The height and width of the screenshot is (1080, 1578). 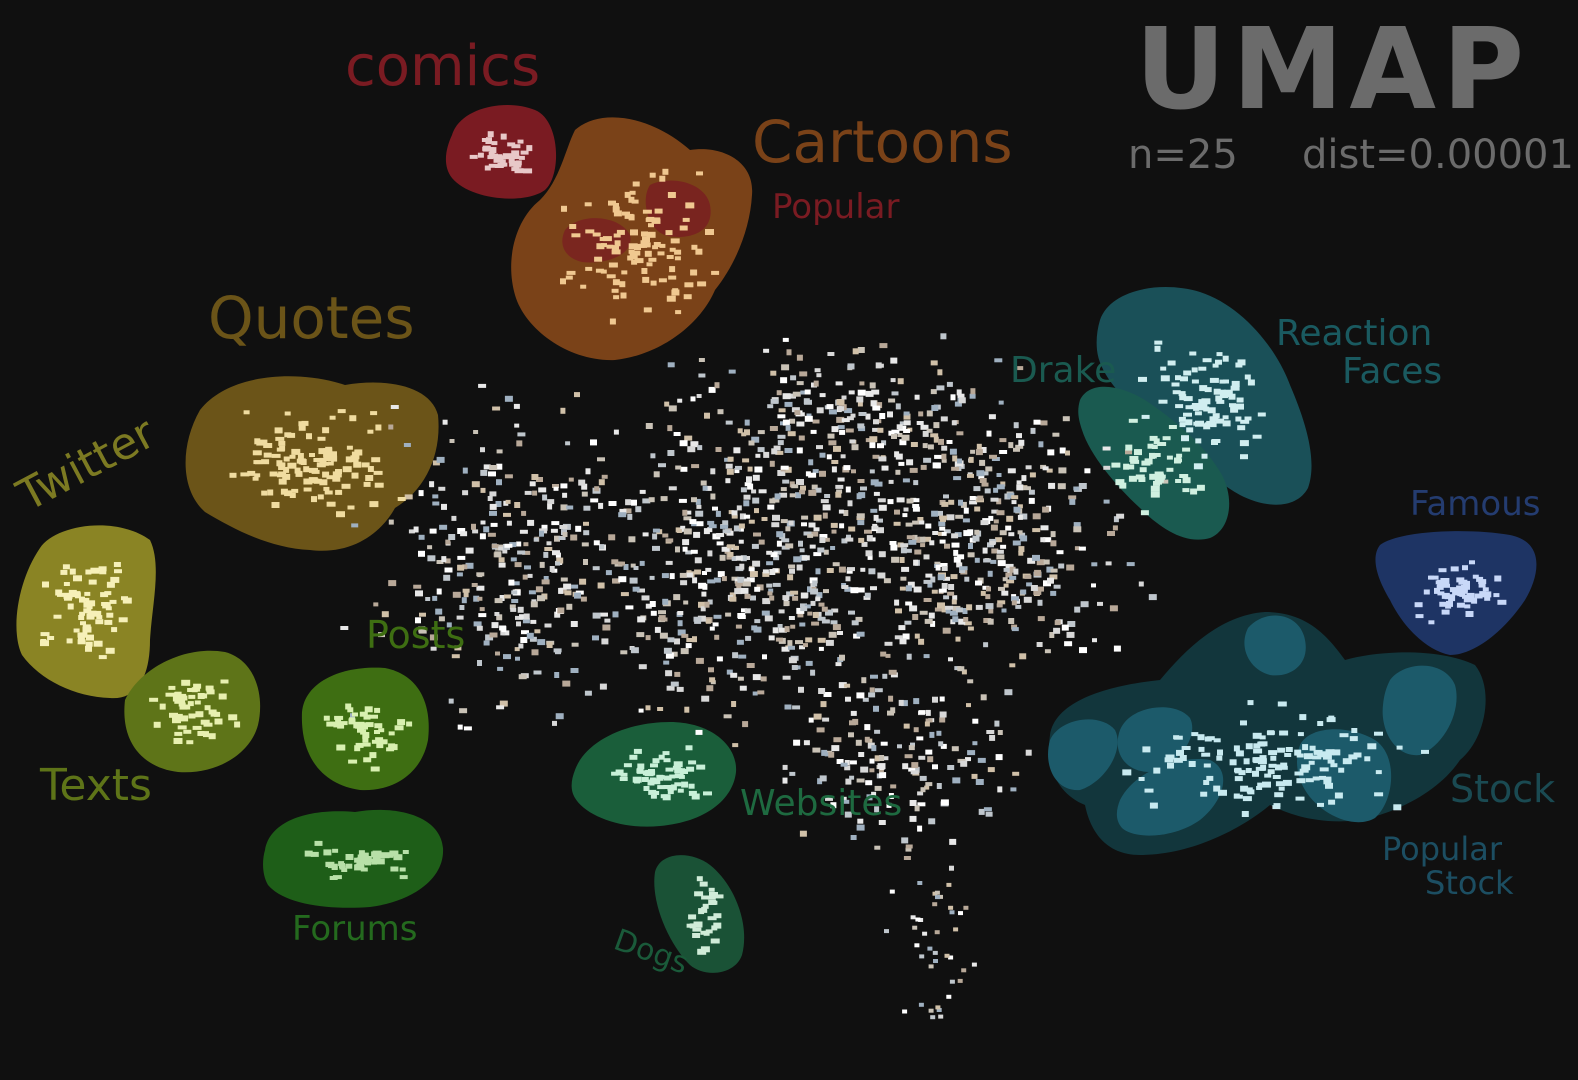 I want to click on label-drake: Drake, so click(x=1063, y=370).